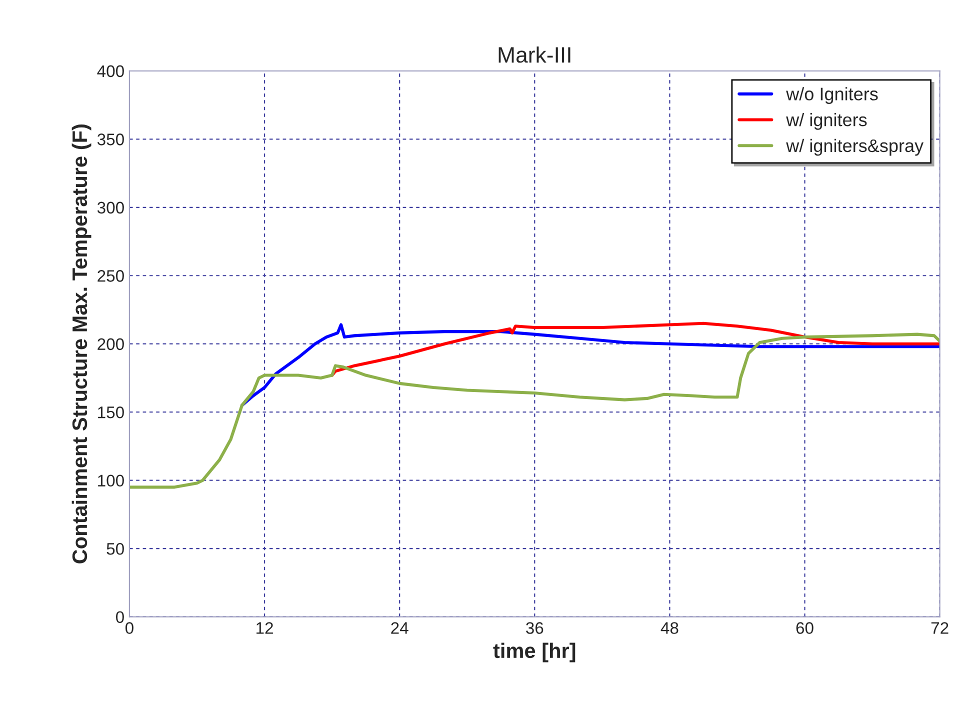 Image resolution: width=959 pixels, height=709 pixels. I want to click on y-tick-label: 400, so click(110, 71).